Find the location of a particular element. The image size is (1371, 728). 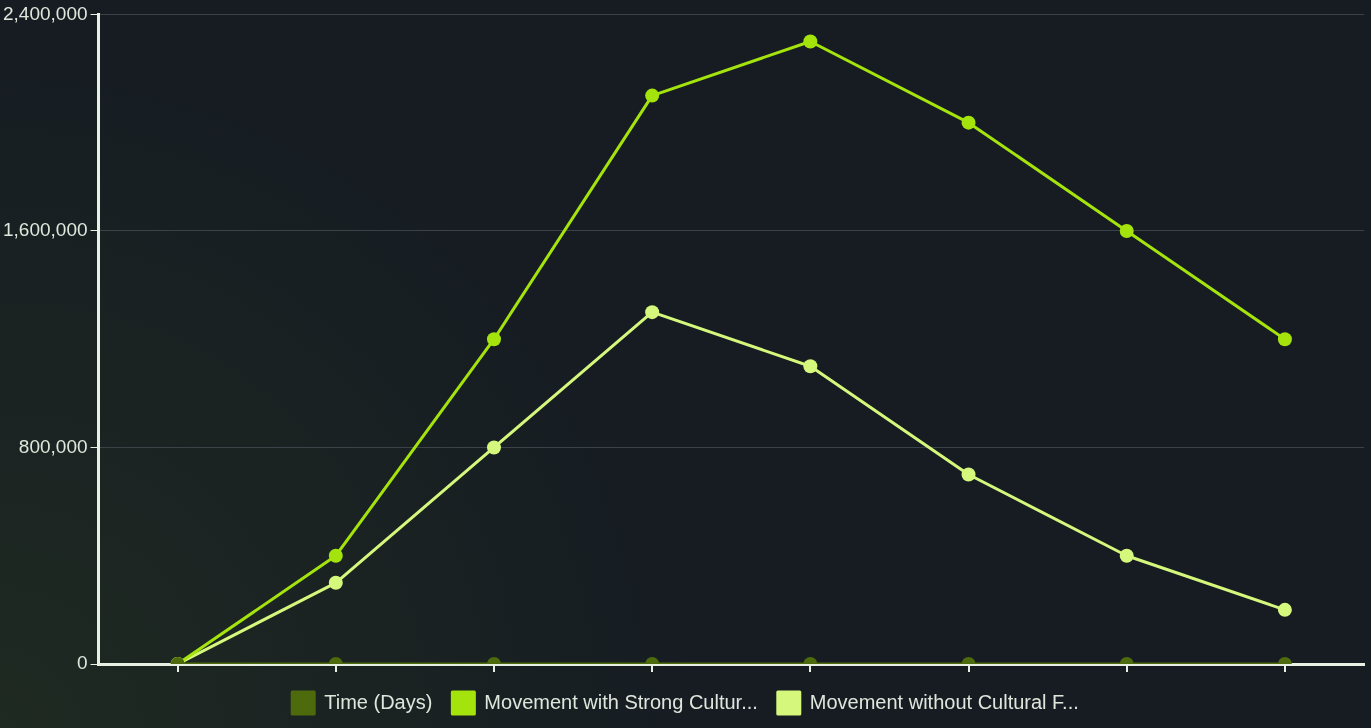

y-tick-label: 0 is located at coordinates (82, 663).